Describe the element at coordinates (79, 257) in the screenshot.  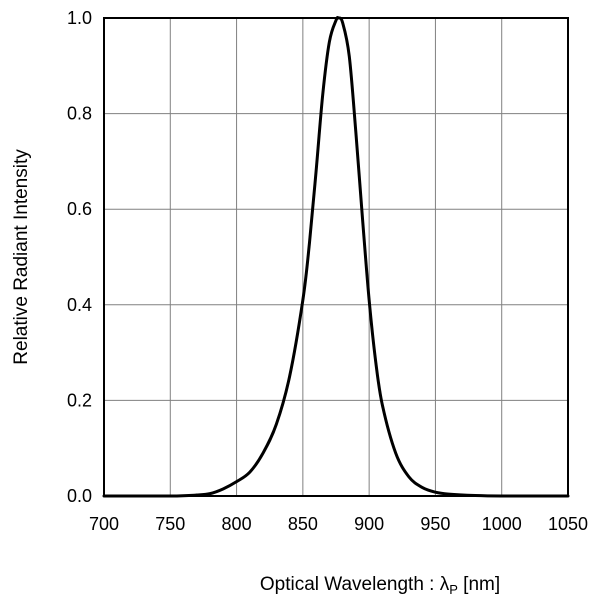
I see `y-tick-labels: 0.0 0.2 0.4 0.6 0.8 1.0` at that location.